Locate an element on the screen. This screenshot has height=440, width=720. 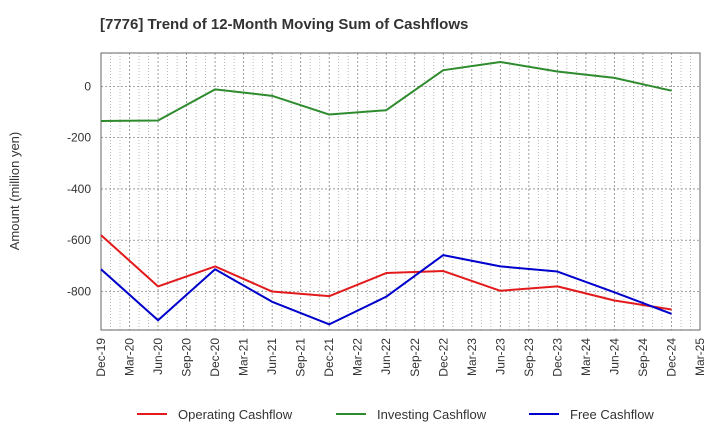
legend-label-operating-cashflow: Operating Cashflow is located at coordinates (235, 414).